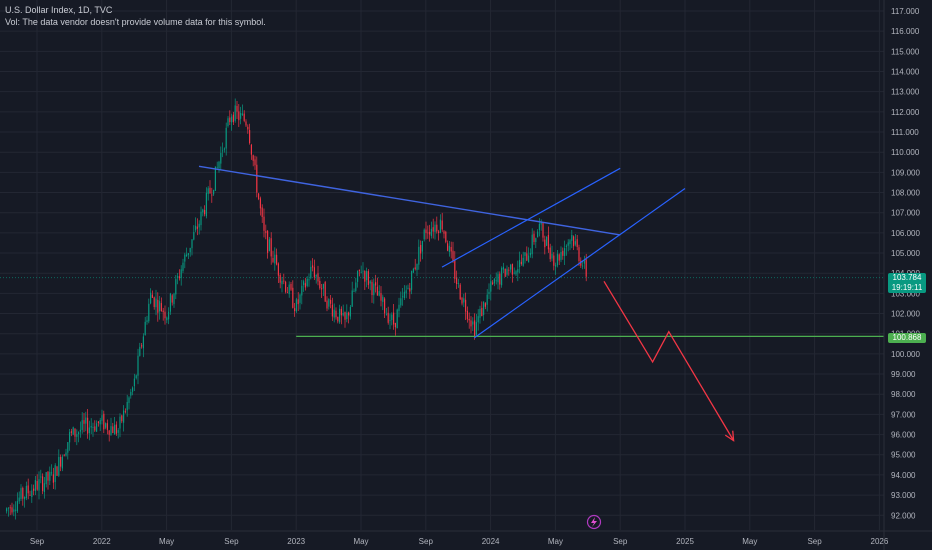  Describe the element at coordinates (907, 277) in the screenshot. I see `last-price-value: 103.784` at that location.